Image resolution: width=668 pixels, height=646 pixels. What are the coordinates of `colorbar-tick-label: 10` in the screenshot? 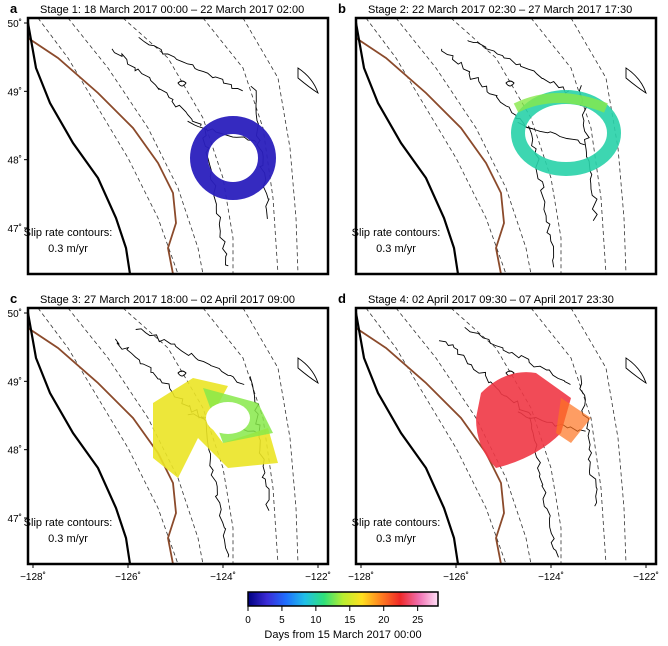 It's located at (316, 620).